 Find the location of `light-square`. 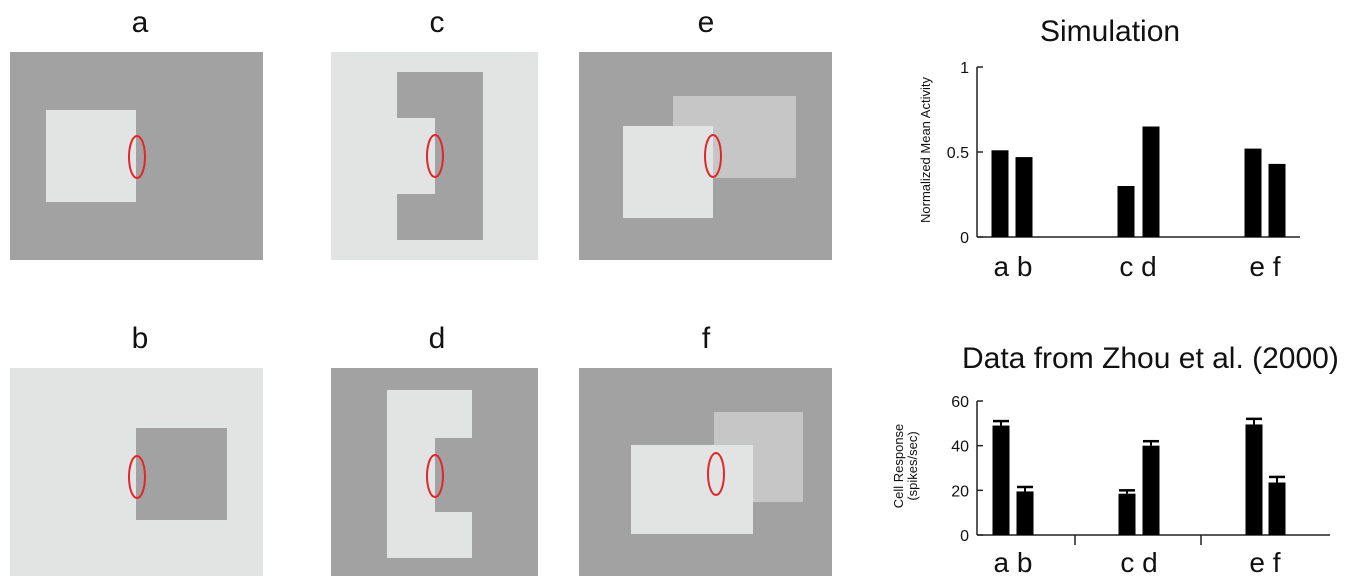

light-square is located at coordinates (91, 156).